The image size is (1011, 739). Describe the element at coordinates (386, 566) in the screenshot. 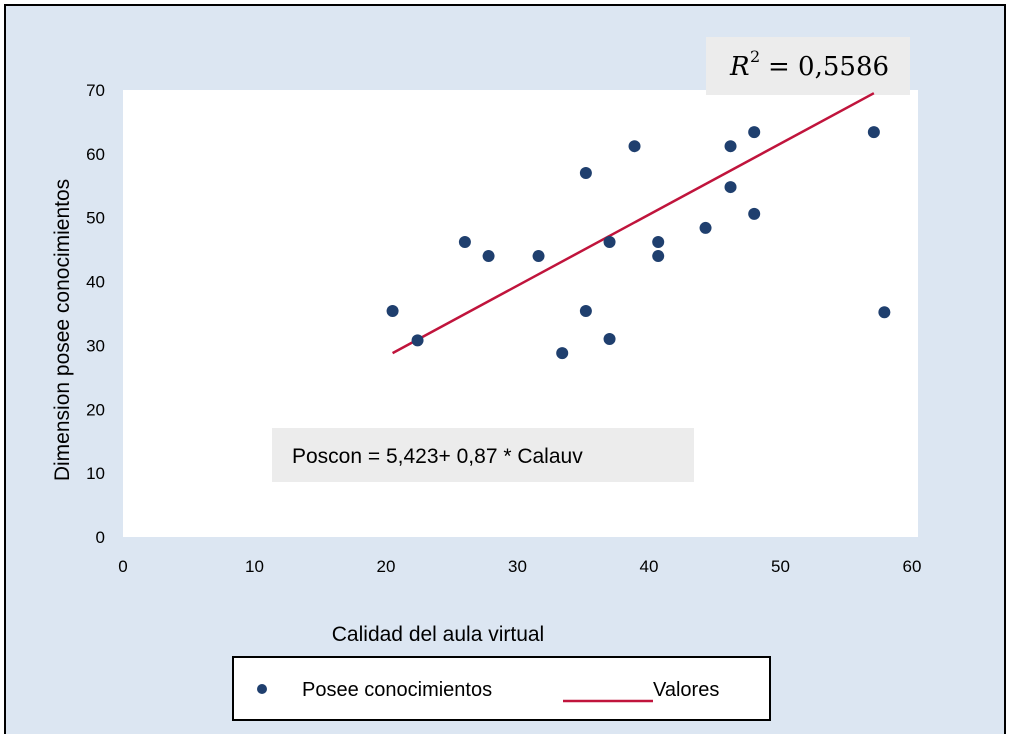

I see `x-tick-label: 20` at that location.